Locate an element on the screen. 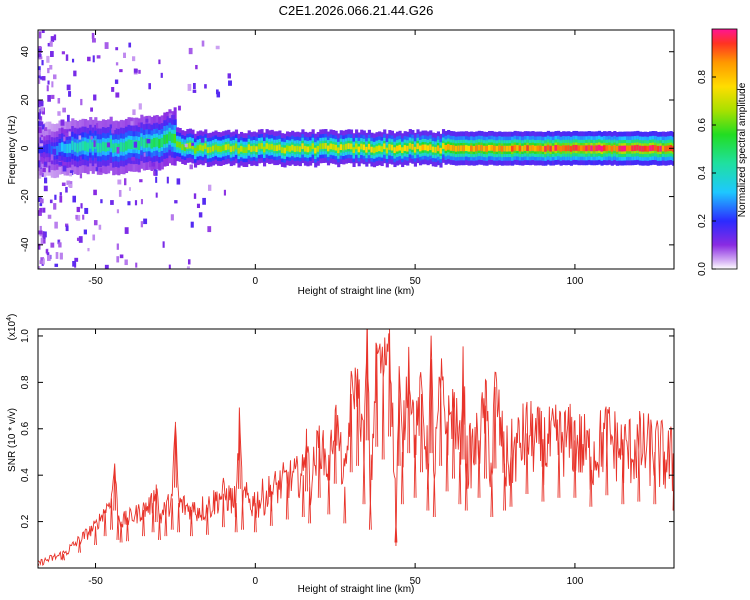 This screenshot has height=600, width=750. colorbar-tick-label: 0.2 is located at coordinates (702, 221).